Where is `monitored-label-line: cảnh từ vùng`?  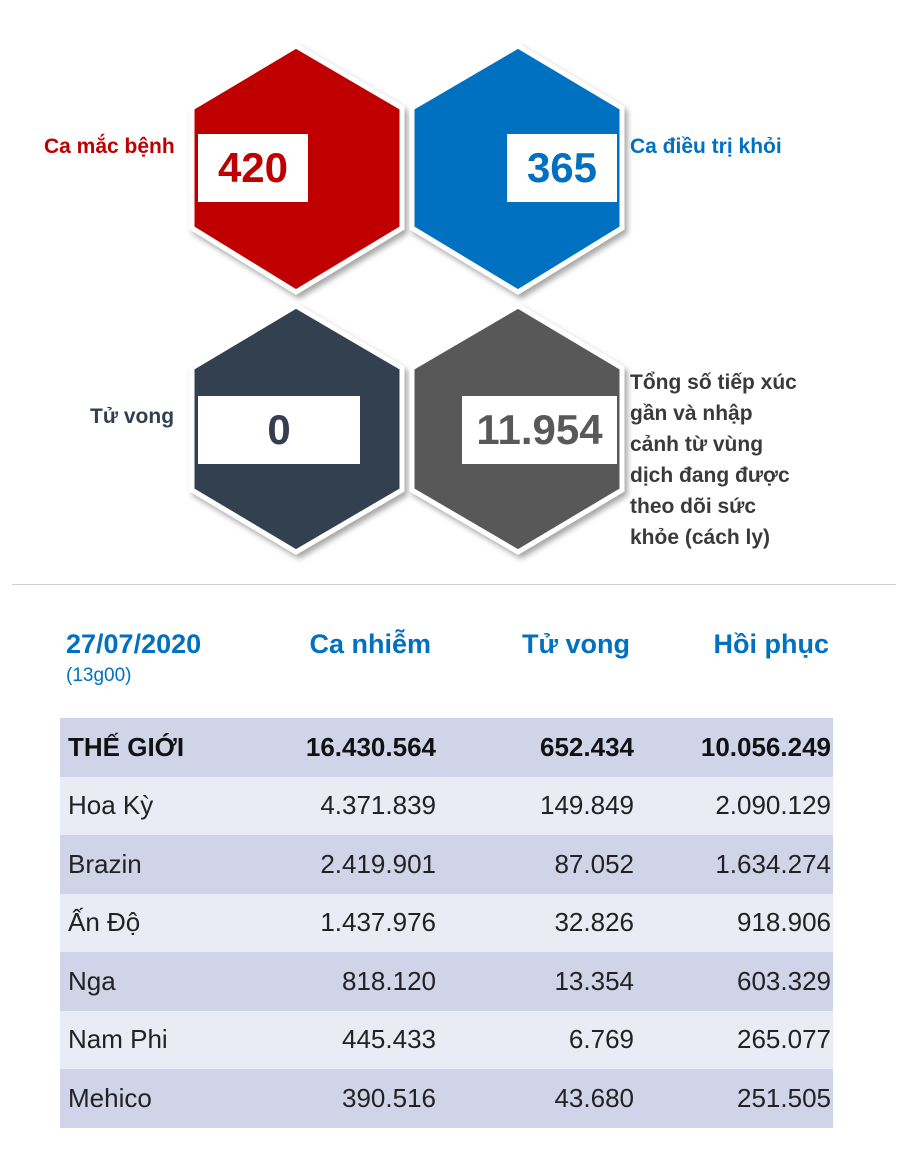 monitored-label-line: cảnh từ vùng is located at coordinates (697, 444).